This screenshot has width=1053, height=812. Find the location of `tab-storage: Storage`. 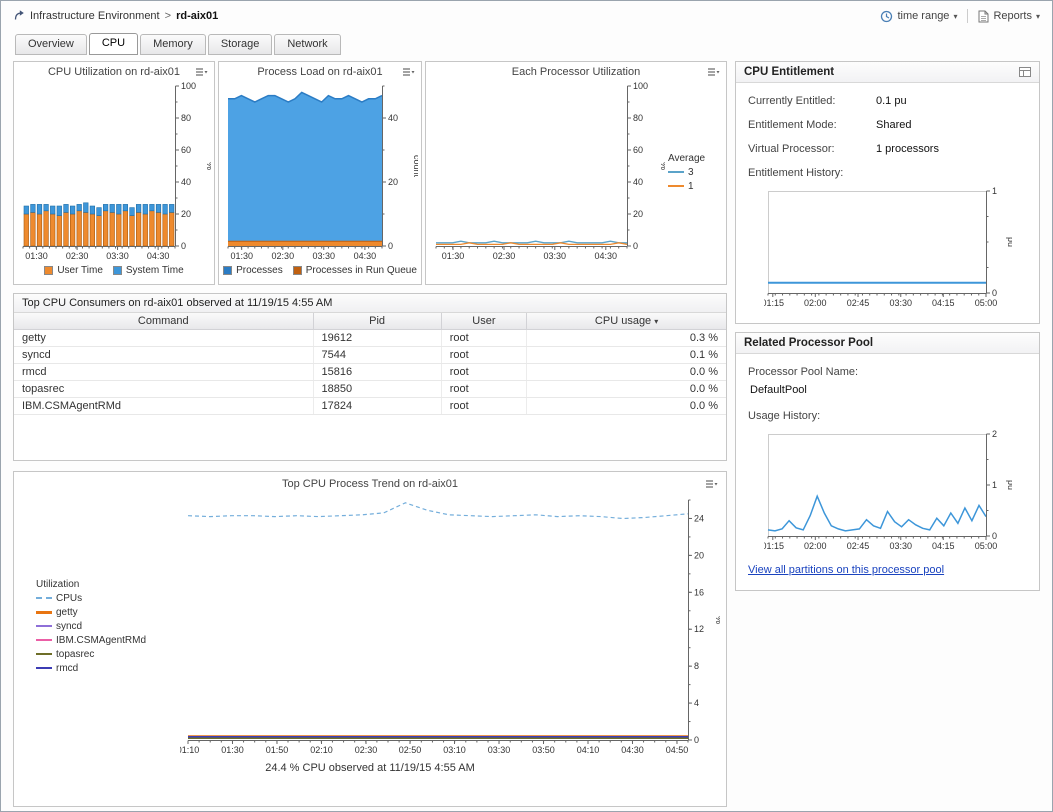

tab-storage: Storage is located at coordinates (240, 44).